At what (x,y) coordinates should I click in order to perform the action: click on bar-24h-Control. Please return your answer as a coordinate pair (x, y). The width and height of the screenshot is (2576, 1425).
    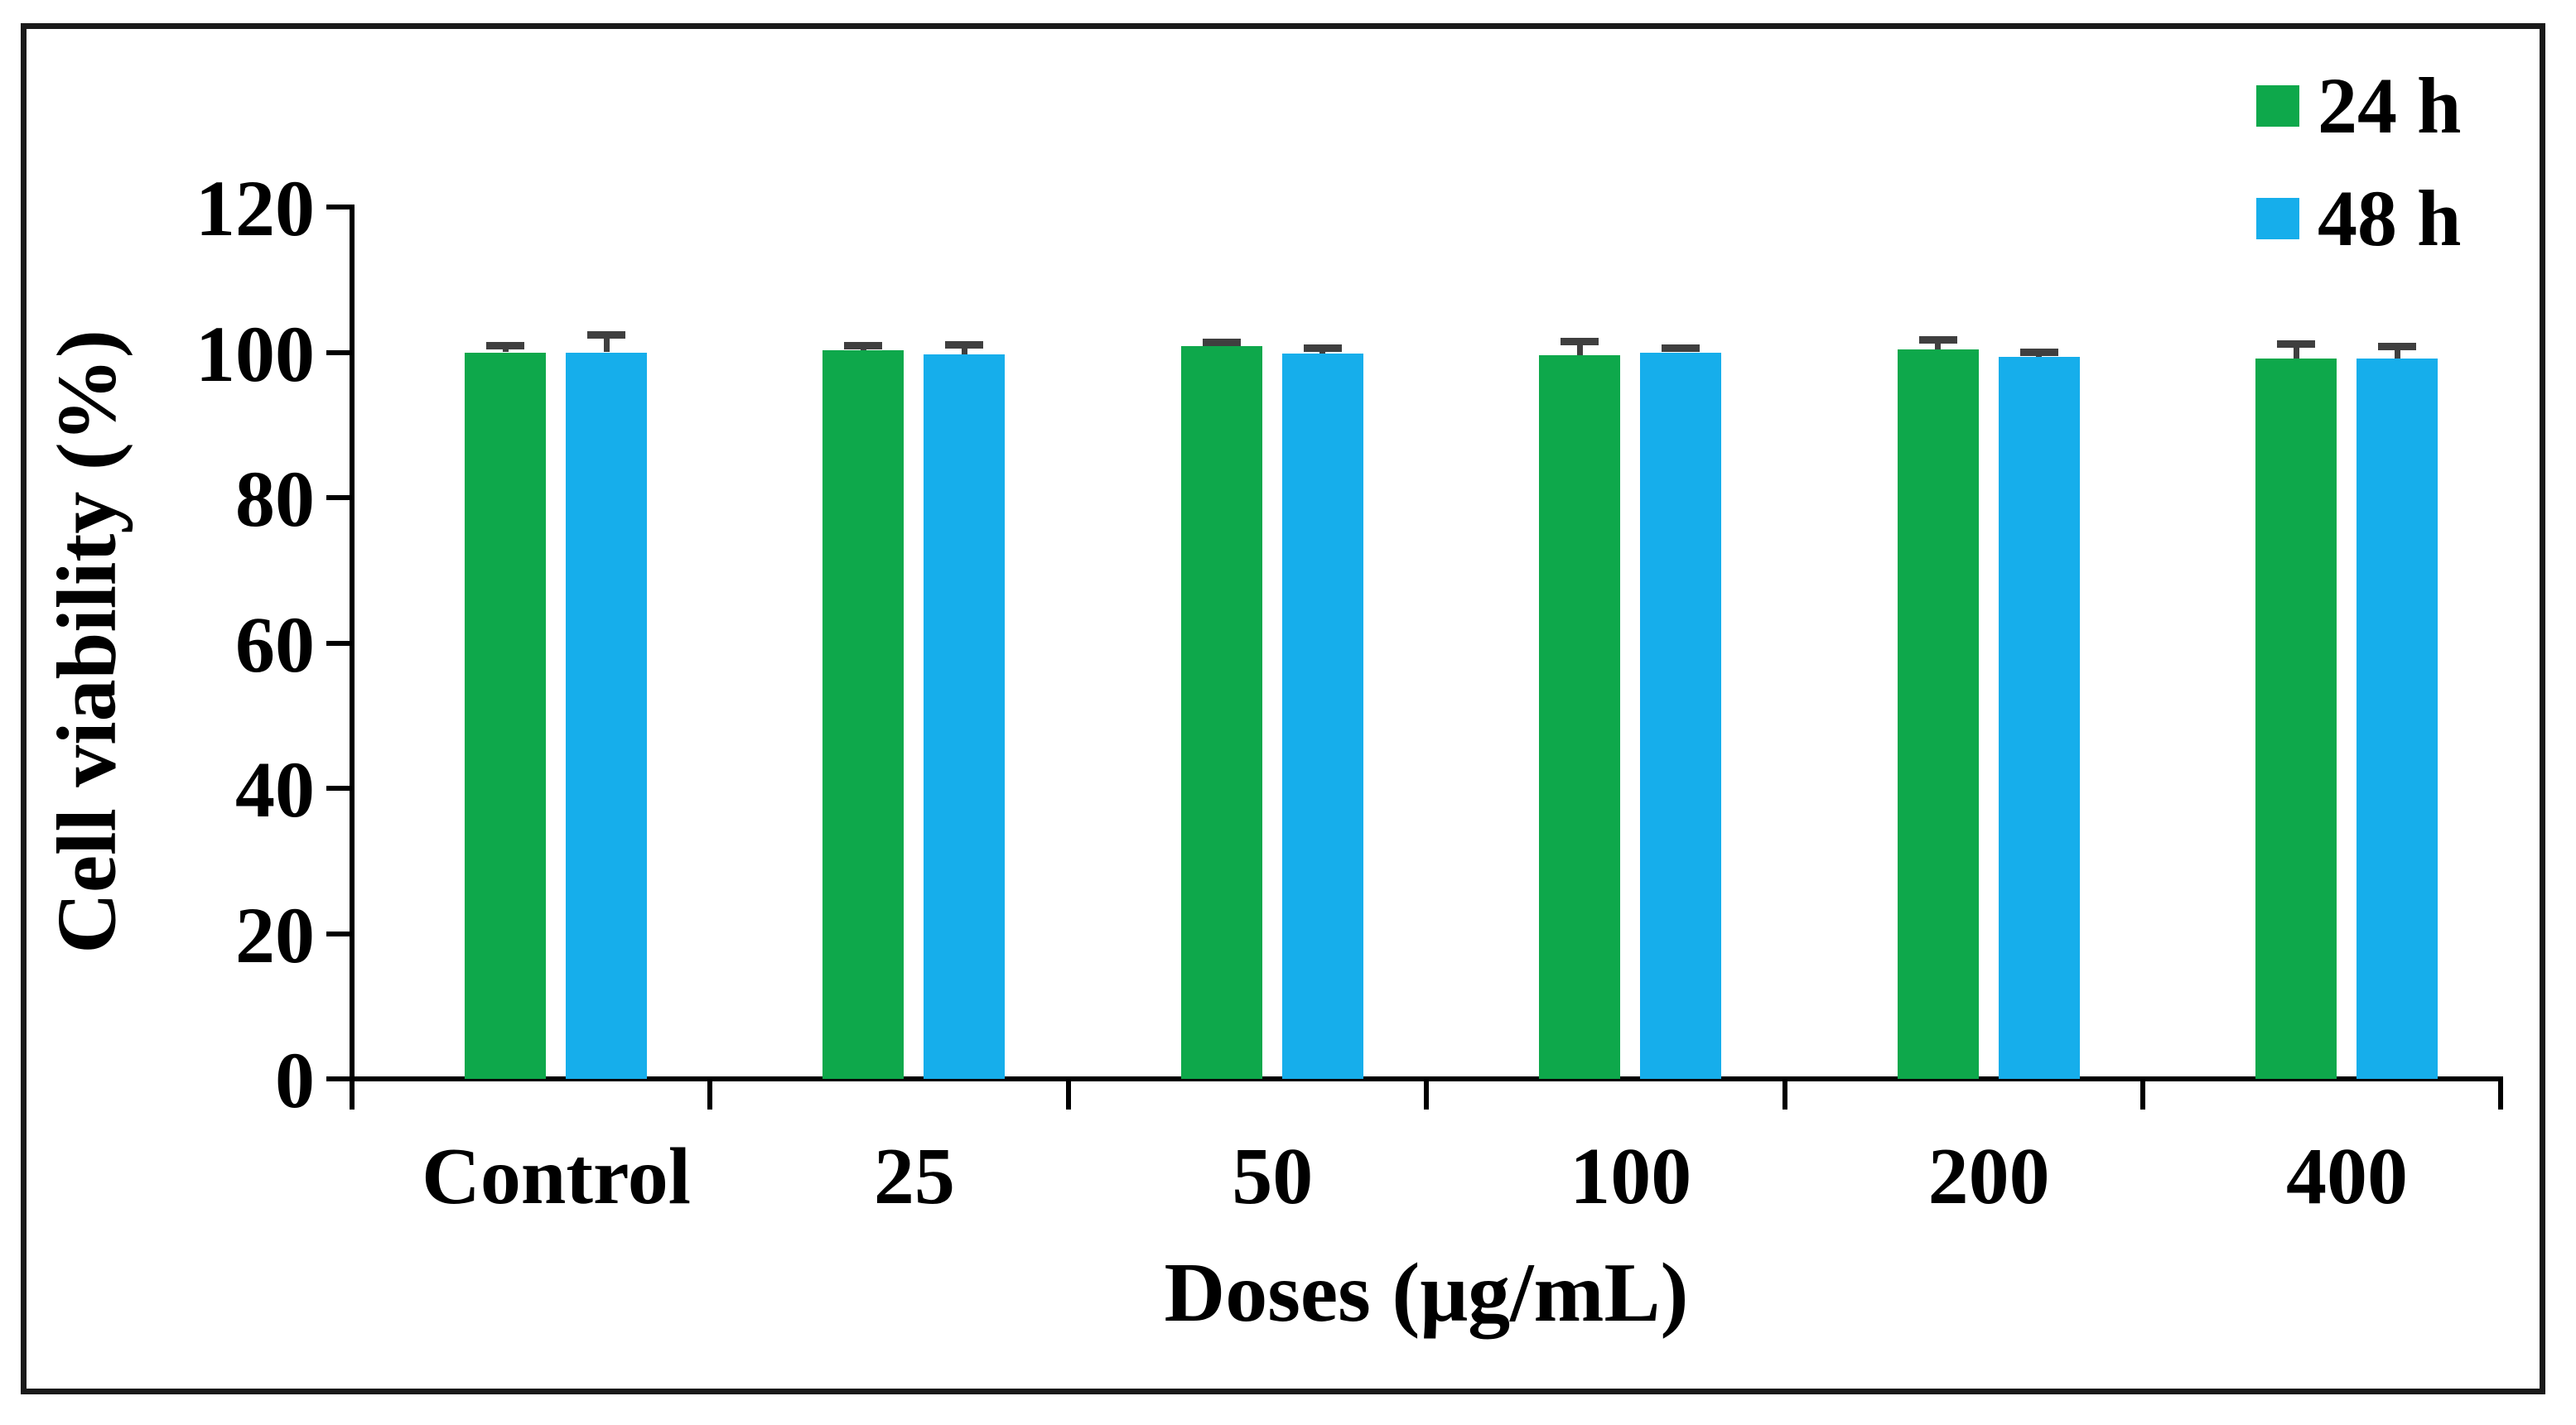
    Looking at the image, I should click on (505, 715).